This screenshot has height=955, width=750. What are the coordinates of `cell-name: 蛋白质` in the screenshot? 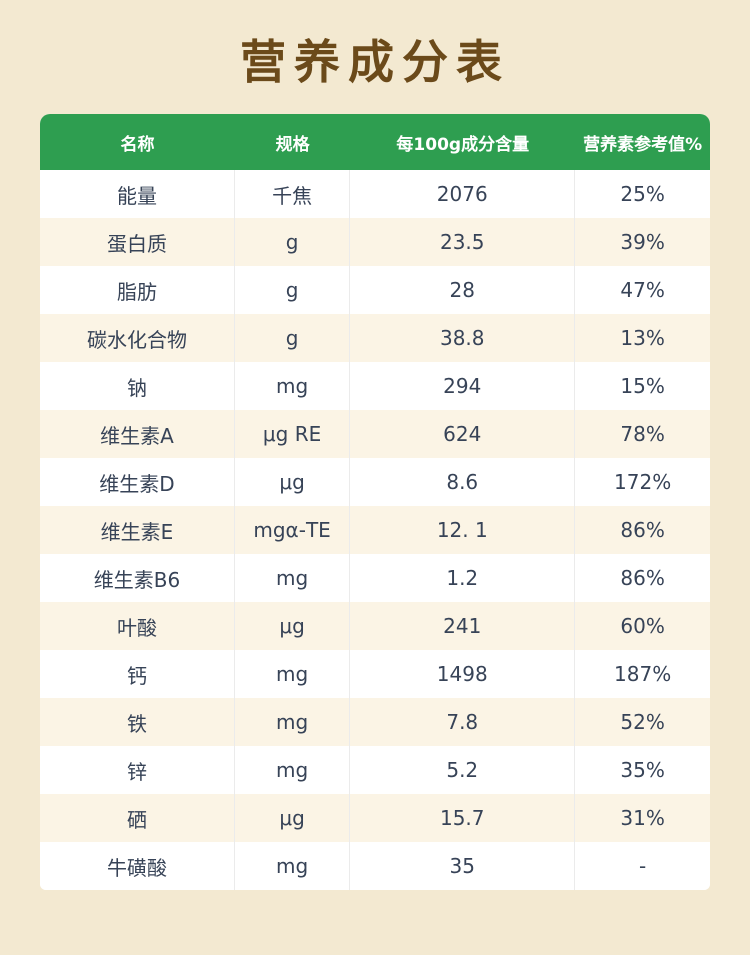 It's located at (137, 242).